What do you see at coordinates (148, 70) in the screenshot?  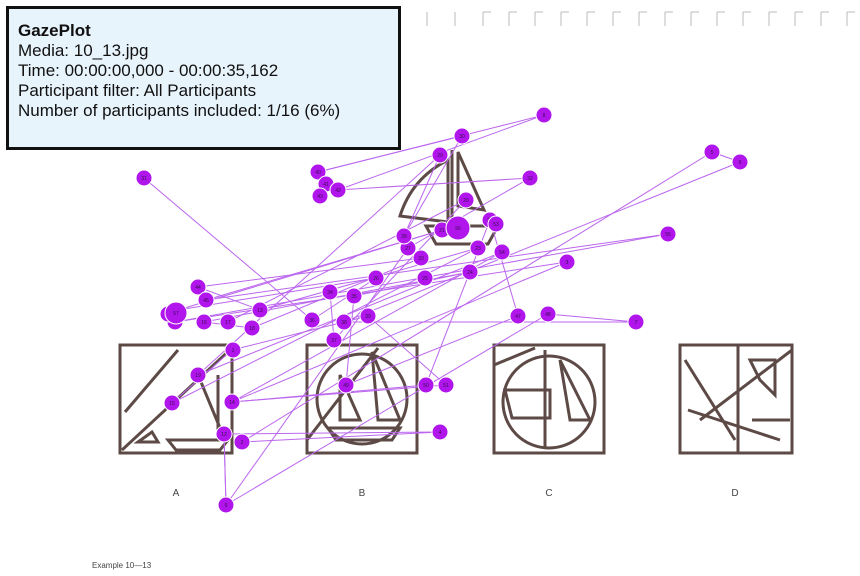 I see `info-time: Time: 00:00:00,000 - 00:00:35,162` at bounding box center [148, 70].